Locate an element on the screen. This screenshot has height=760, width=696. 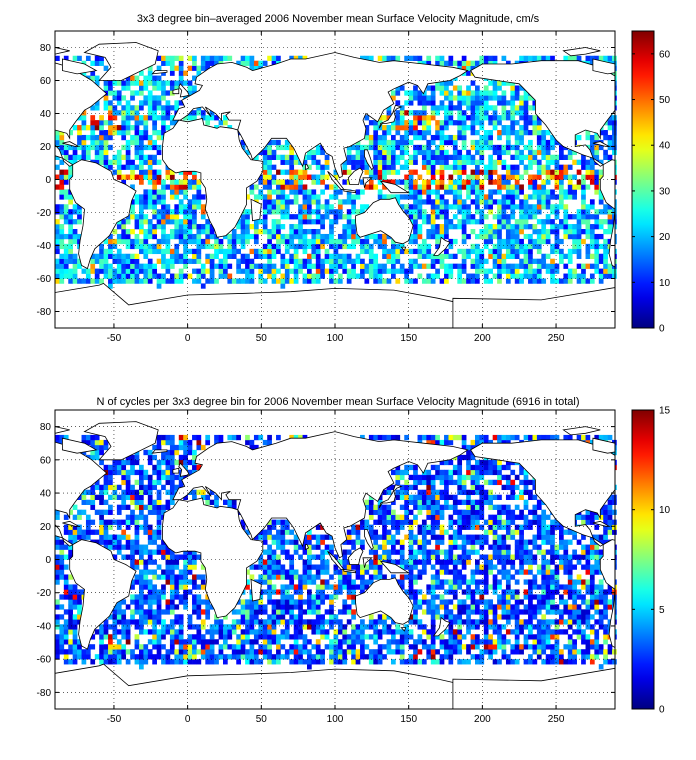
colorbar-tick-label: 40 is located at coordinates (665, 146).